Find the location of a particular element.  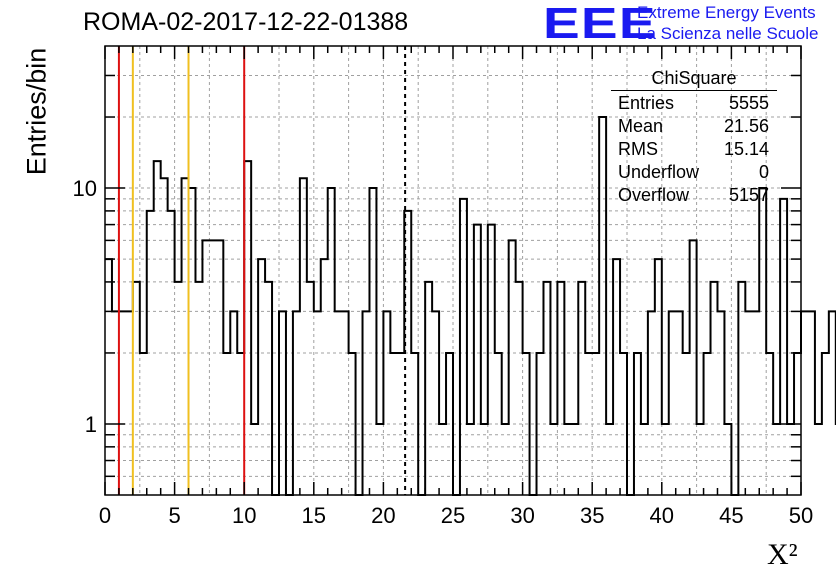

stats-row-overflow: Overflow 5157 is located at coordinates (694, 196).